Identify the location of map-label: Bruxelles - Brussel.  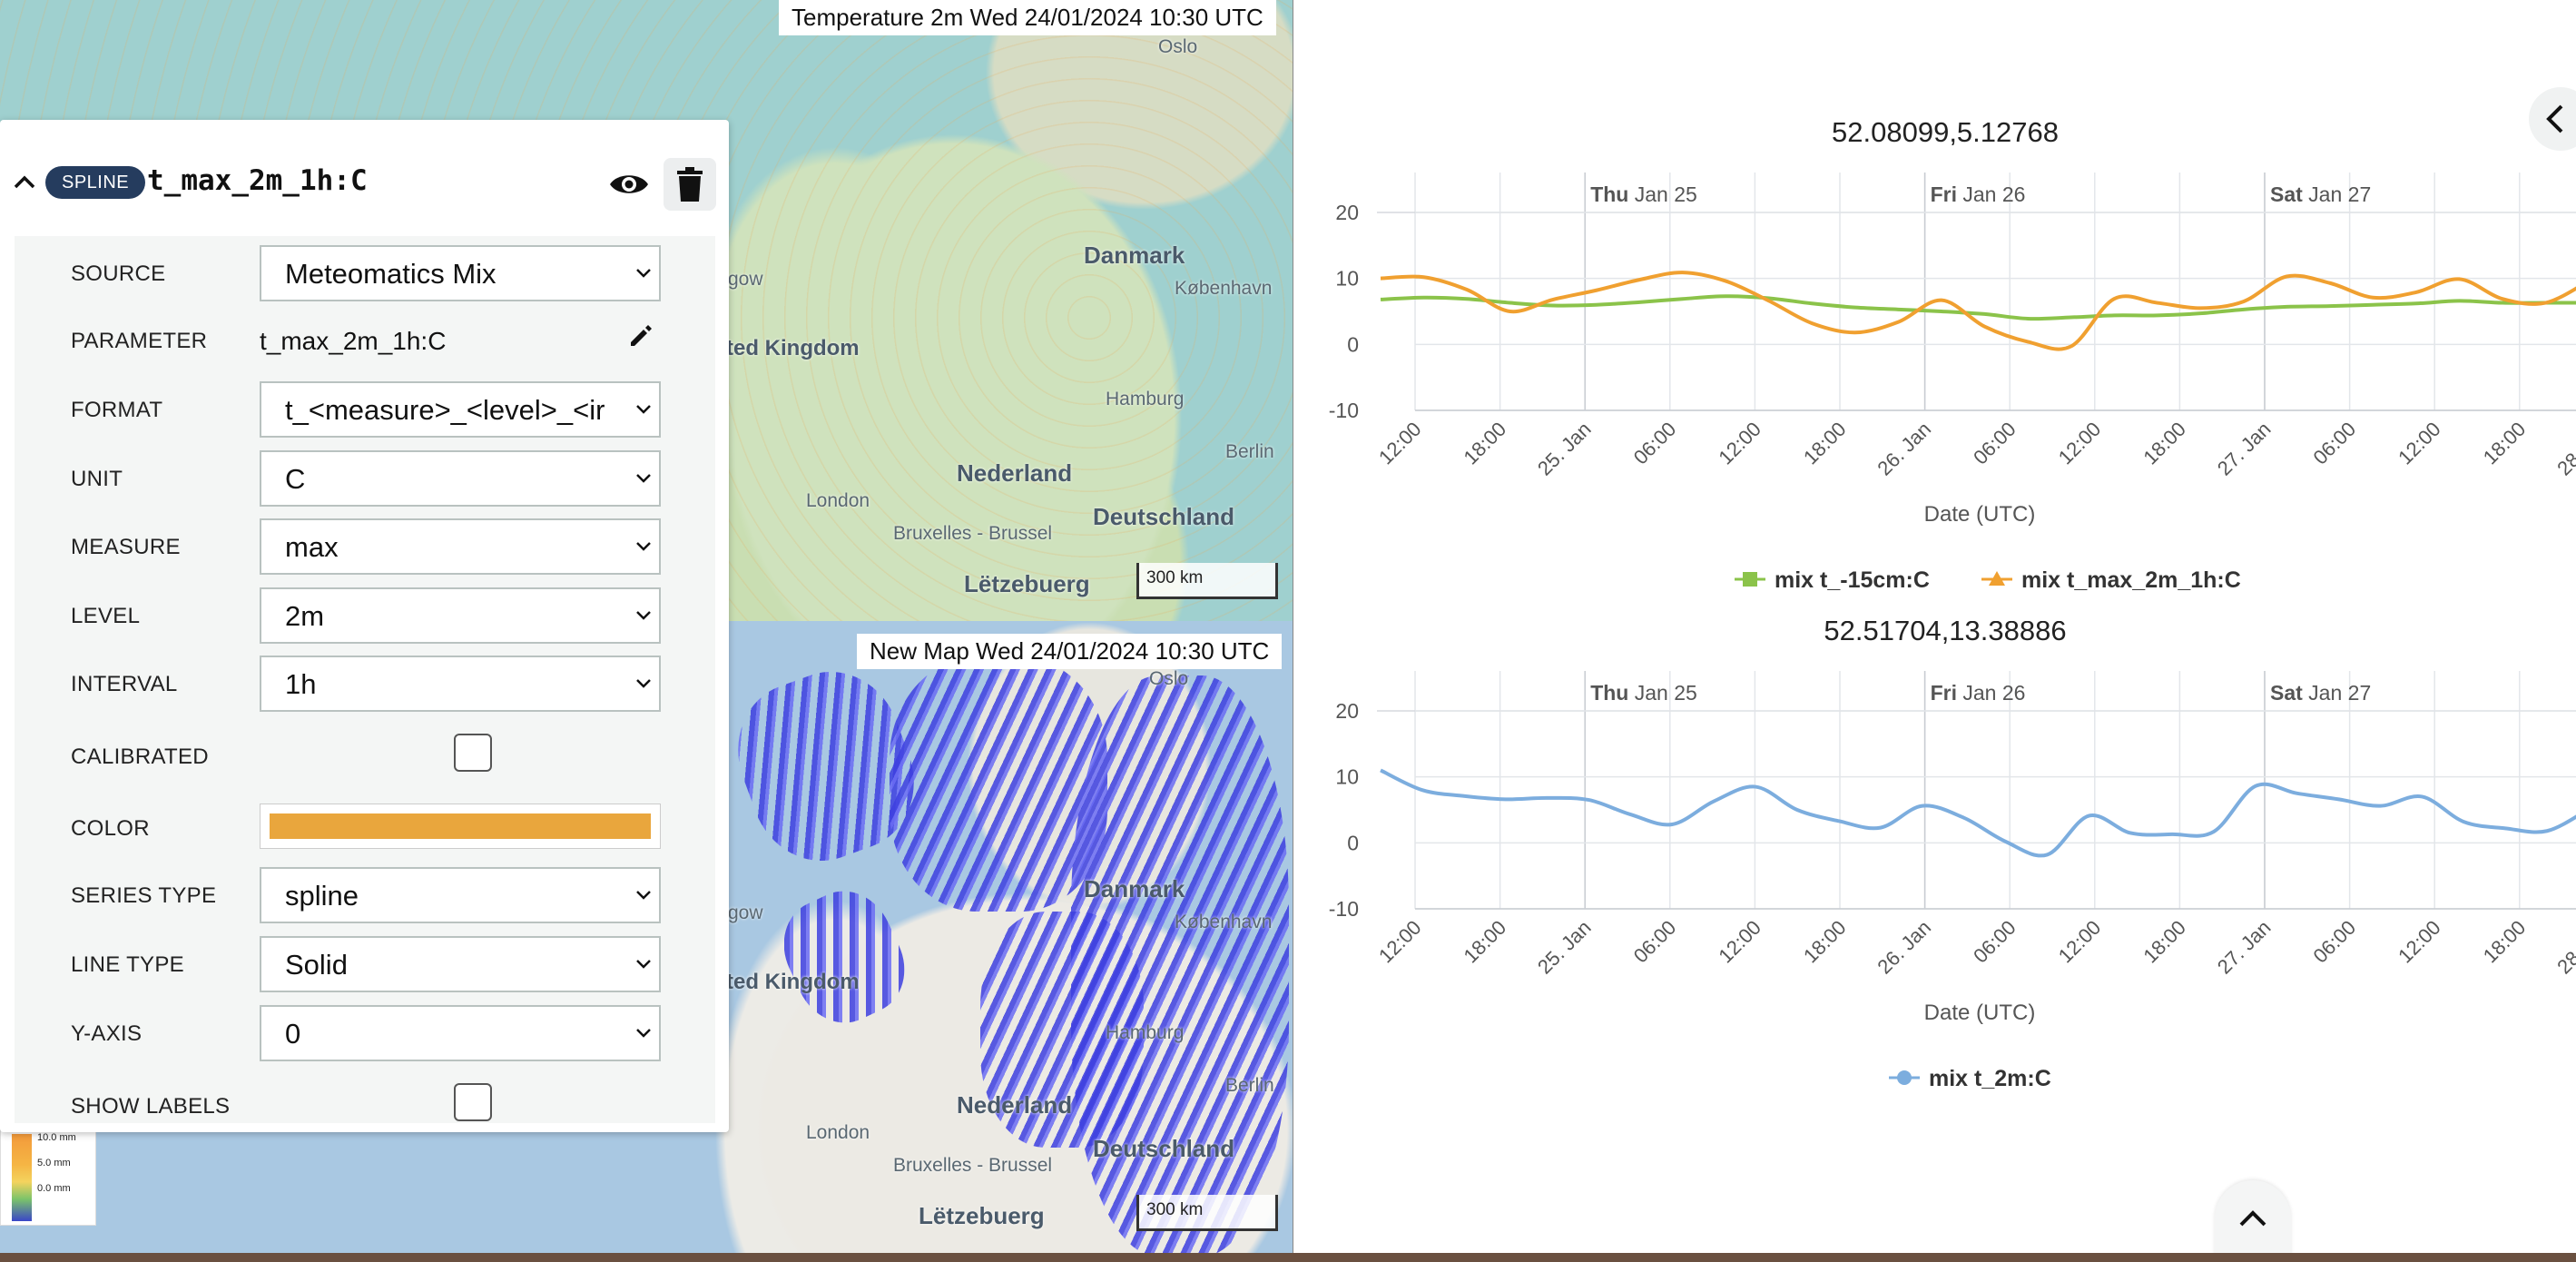
(973, 534).